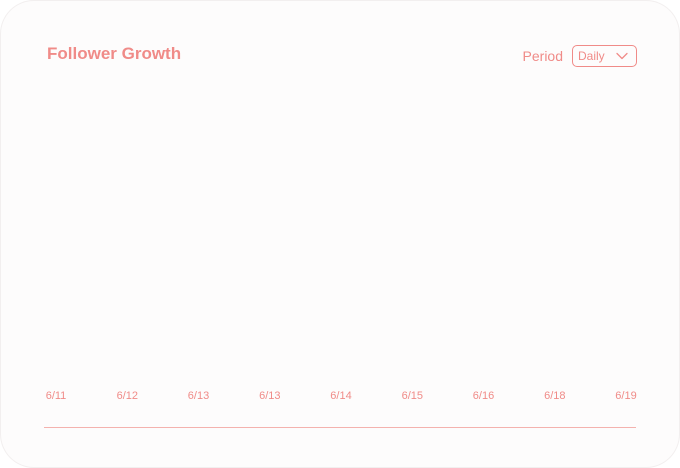  What do you see at coordinates (412, 396) in the screenshot?
I see `x-tick-label: 6/15` at bounding box center [412, 396].